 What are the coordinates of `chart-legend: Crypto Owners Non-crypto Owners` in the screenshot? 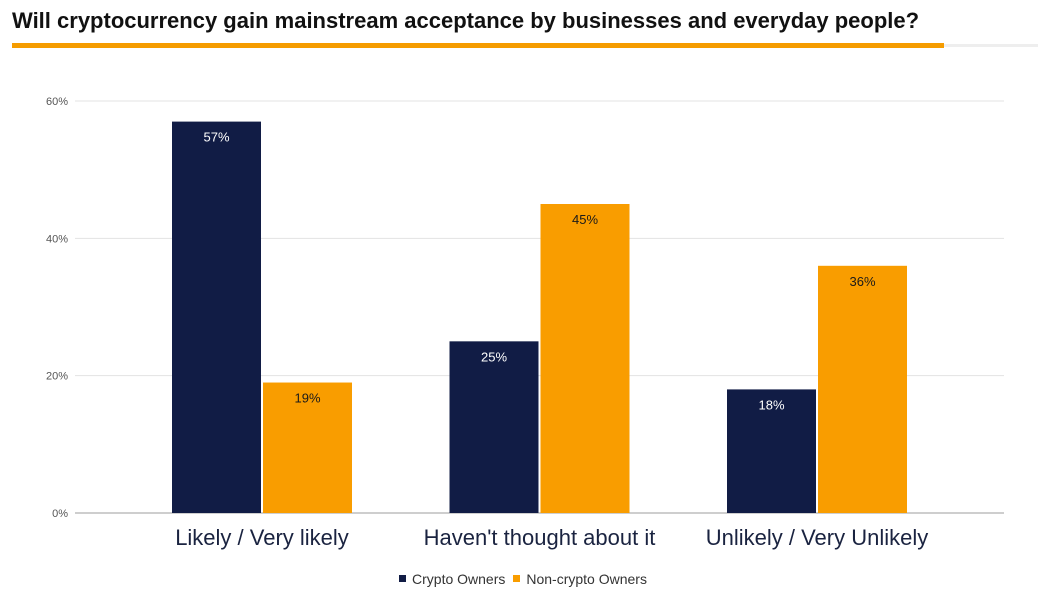 It's located at (523, 579).